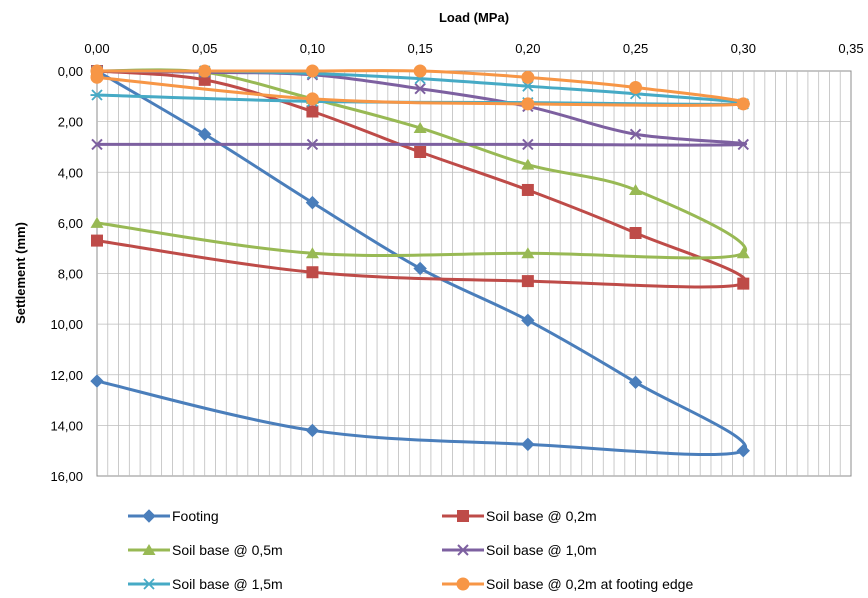  I want to click on legend-label: Soil base @ 0,2m, so click(541, 516).